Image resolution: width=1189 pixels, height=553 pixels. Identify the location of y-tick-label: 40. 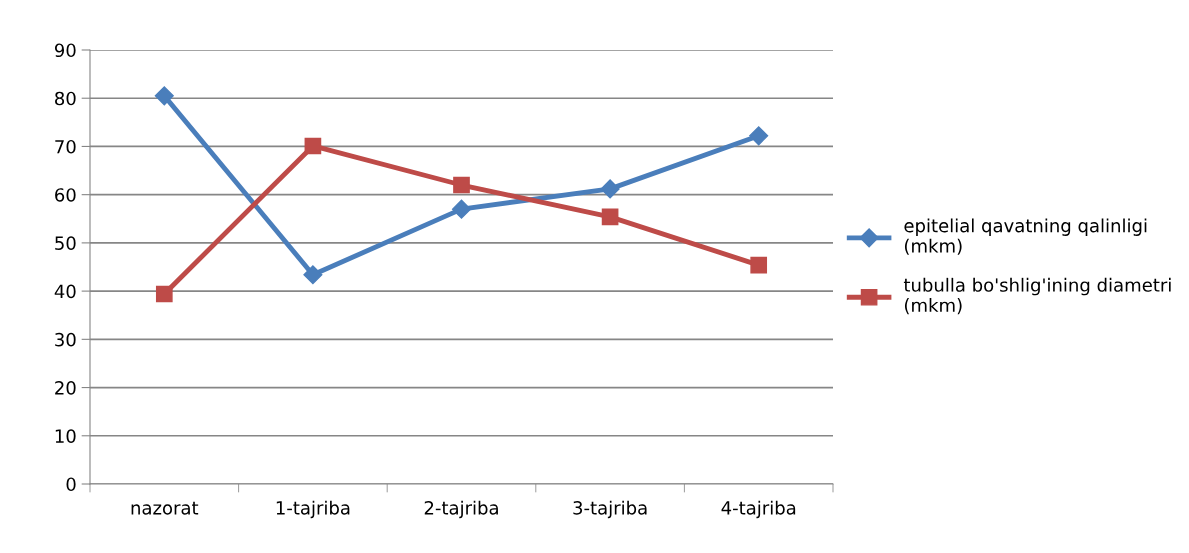
(65, 291).